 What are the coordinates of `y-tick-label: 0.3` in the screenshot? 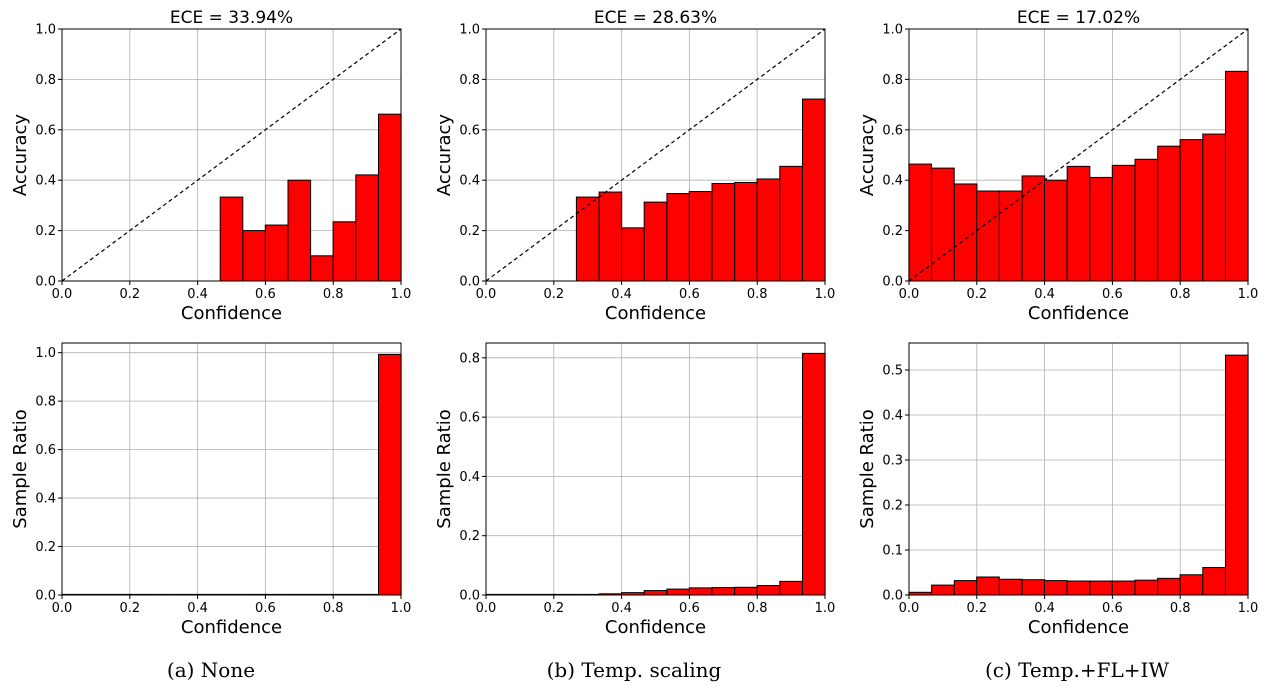 It's located at (892, 461).